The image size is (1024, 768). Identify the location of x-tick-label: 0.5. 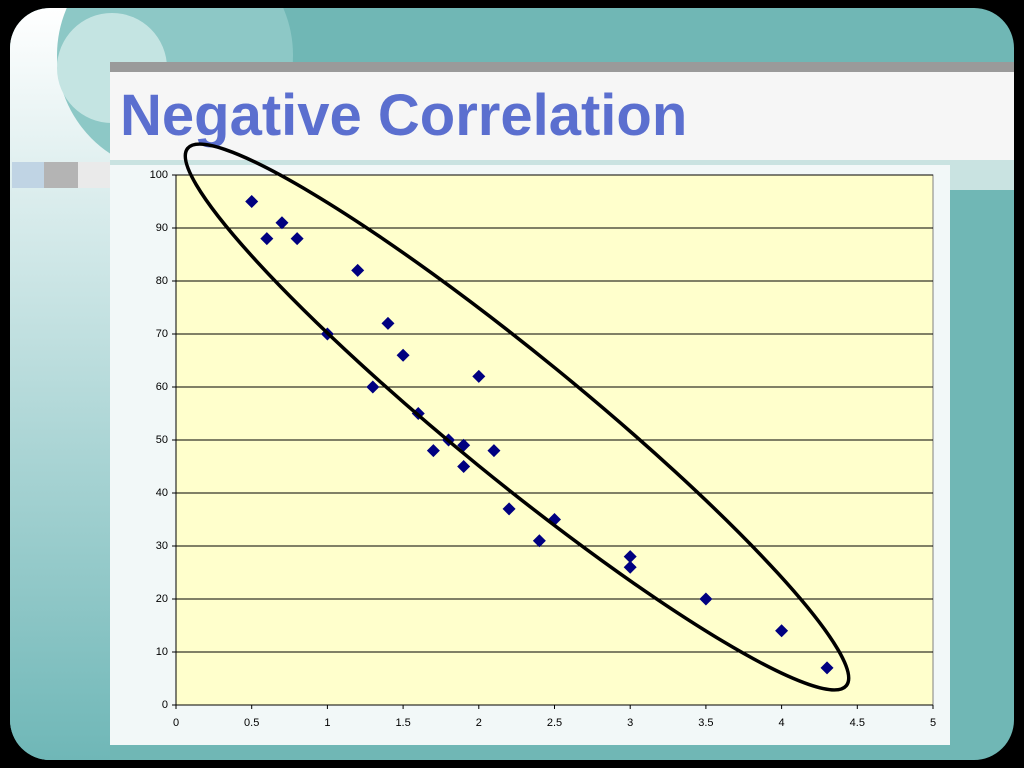
(251, 723).